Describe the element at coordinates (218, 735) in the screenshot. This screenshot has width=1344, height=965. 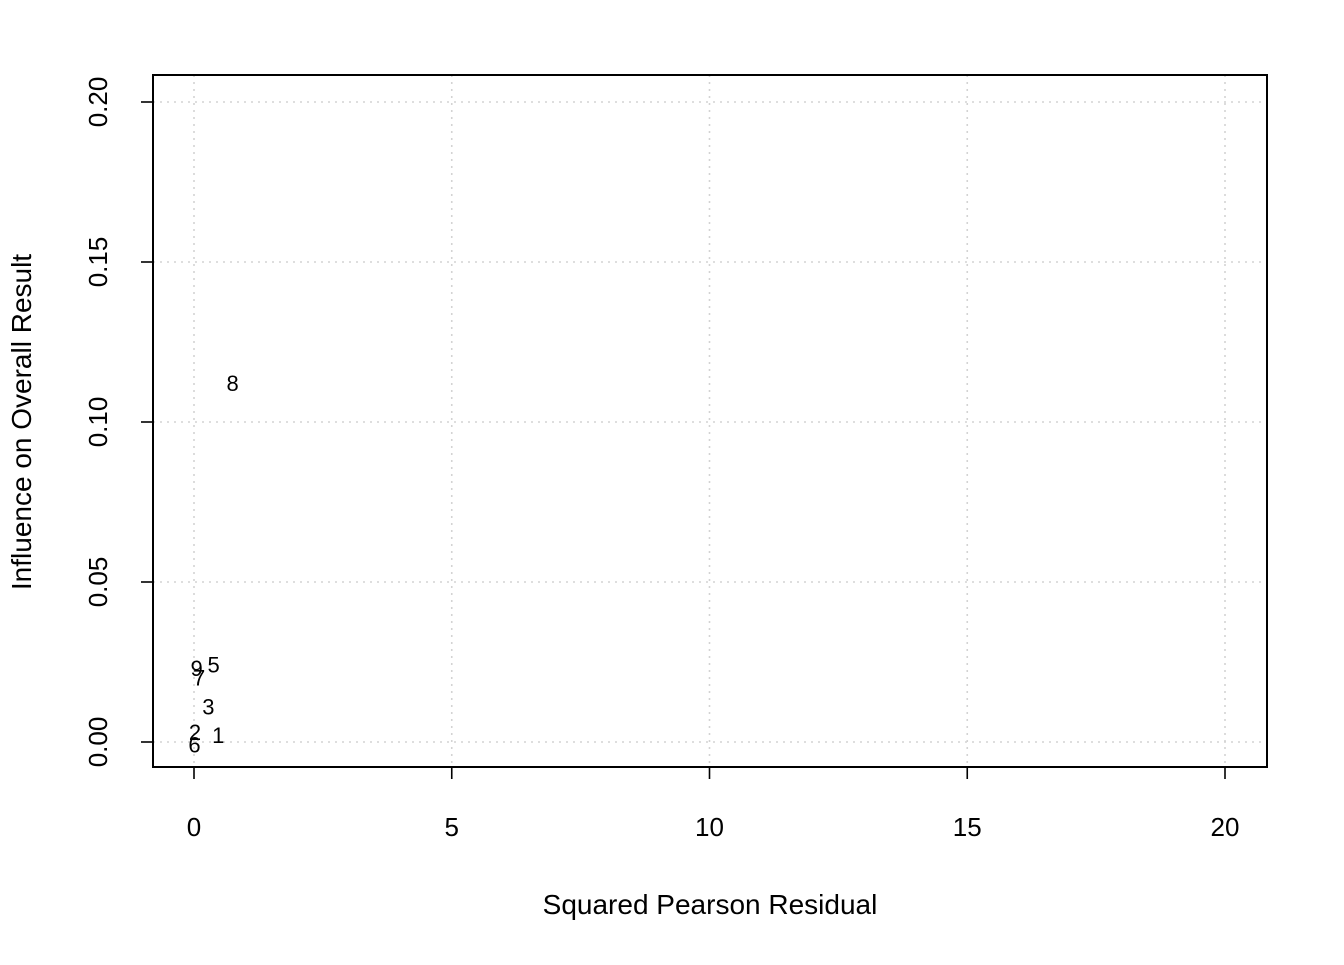
I see `data-point-label: 1` at that location.